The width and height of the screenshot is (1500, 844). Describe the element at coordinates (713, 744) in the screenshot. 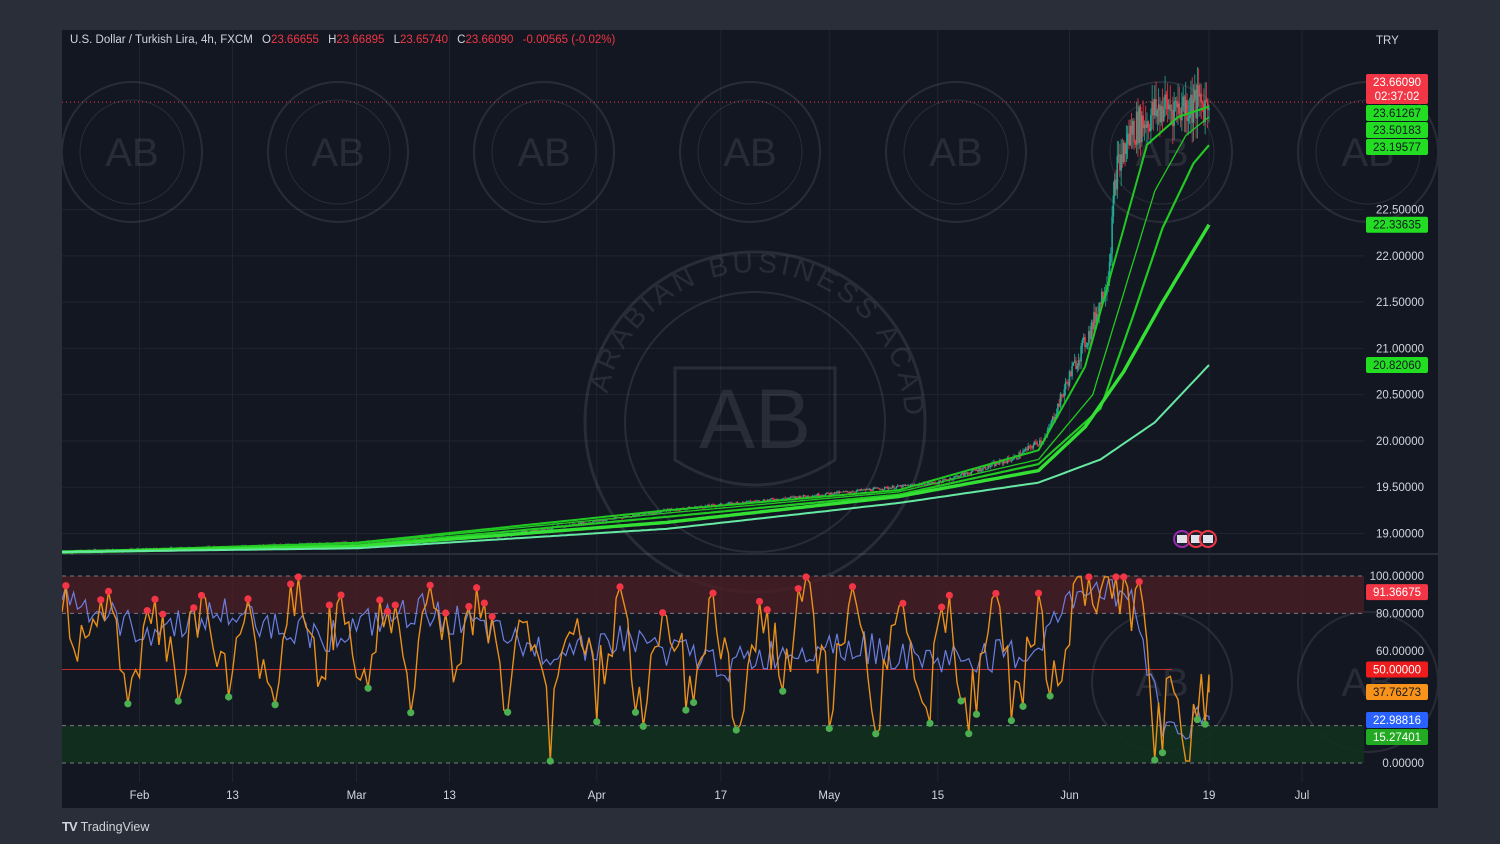

I see `oversold-zone` at that location.